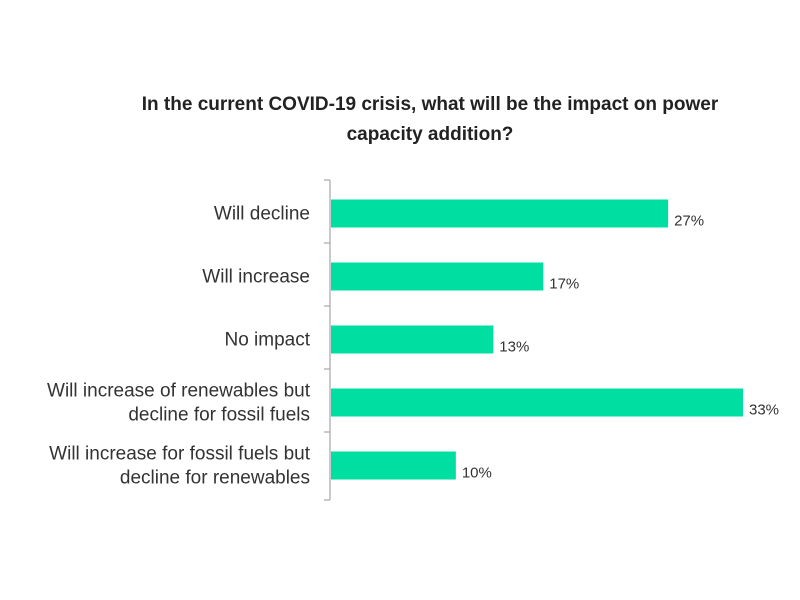 This screenshot has height=600, width=800. Describe the element at coordinates (215, 478) in the screenshot. I see `category-label: decline for renewables` at that location.